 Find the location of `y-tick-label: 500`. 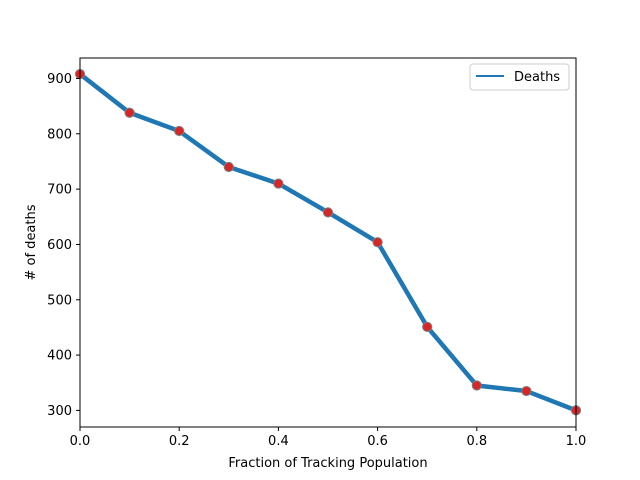

y-tick-label: 500 is located at coordinates (59, 300).